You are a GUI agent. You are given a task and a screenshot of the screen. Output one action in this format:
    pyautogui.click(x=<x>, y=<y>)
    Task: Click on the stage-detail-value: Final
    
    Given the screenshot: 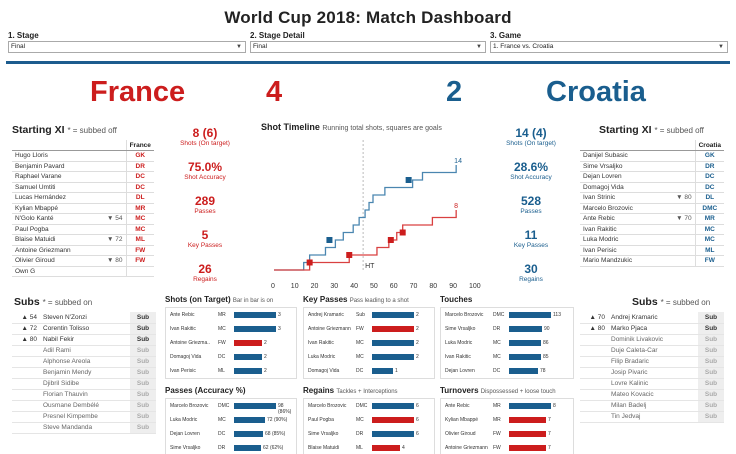 What is the action you would take?
    pyautogui.click(x=260, y=46)
    